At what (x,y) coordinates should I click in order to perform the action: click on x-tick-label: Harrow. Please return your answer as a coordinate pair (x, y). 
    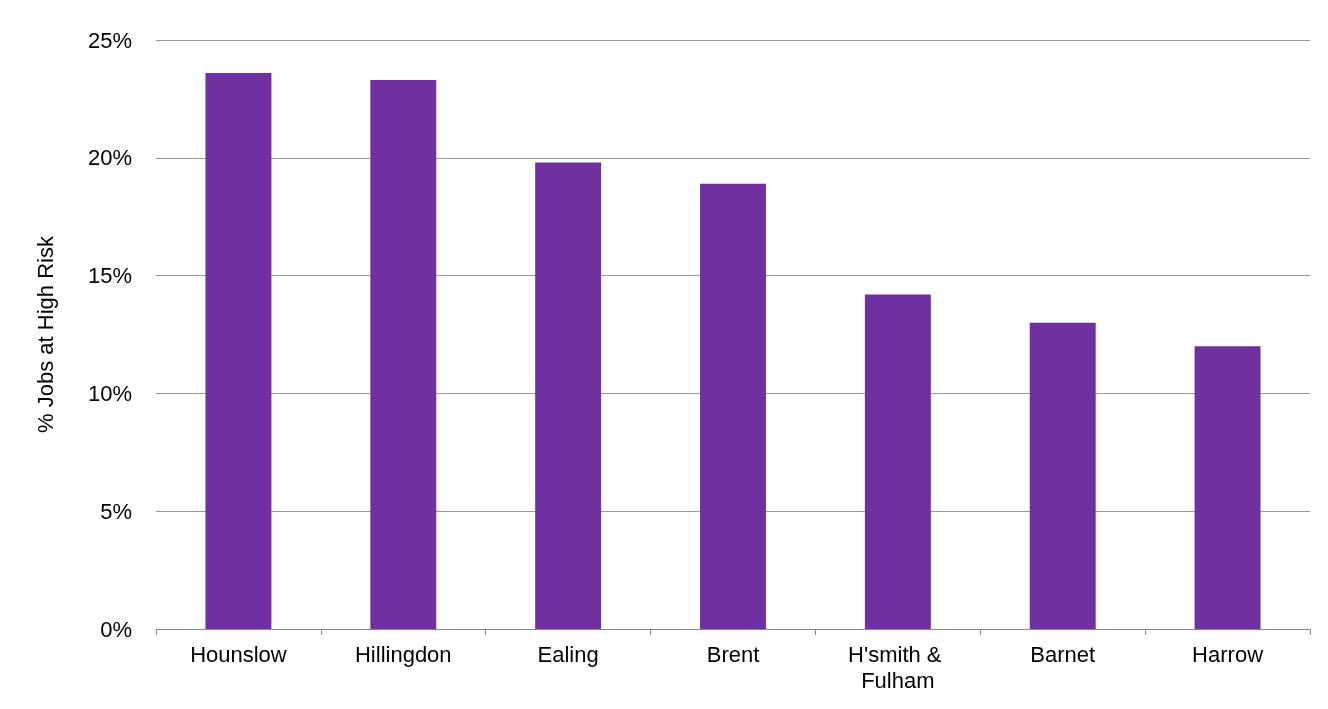
    Looking at the image, I should click on (1228, 654).